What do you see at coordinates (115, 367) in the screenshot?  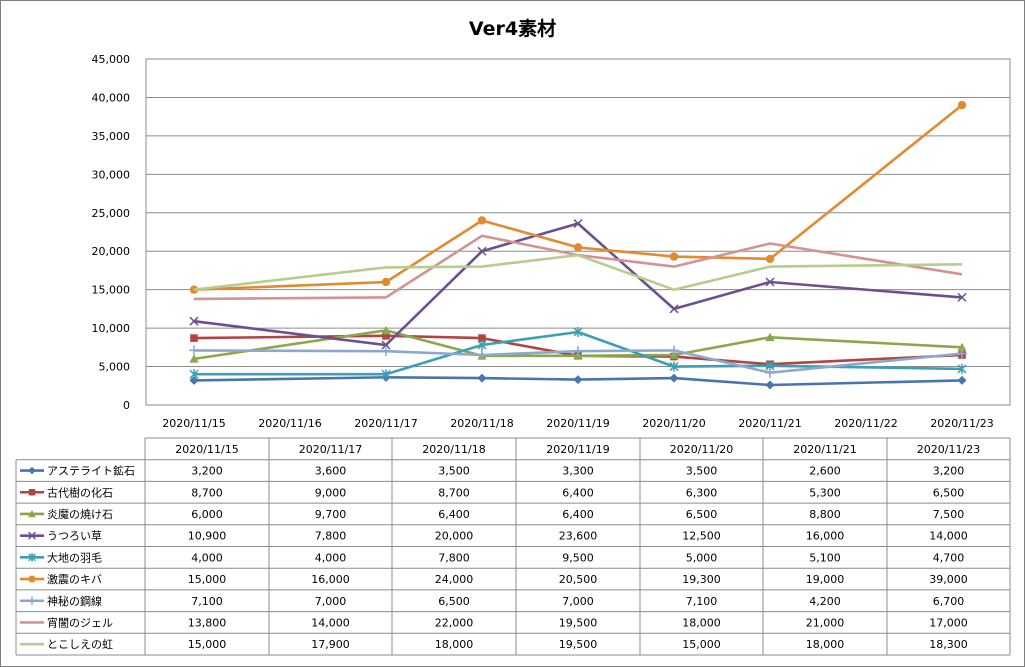 I see `y-tick-label: 5,000` at bounding box center [115, 367].